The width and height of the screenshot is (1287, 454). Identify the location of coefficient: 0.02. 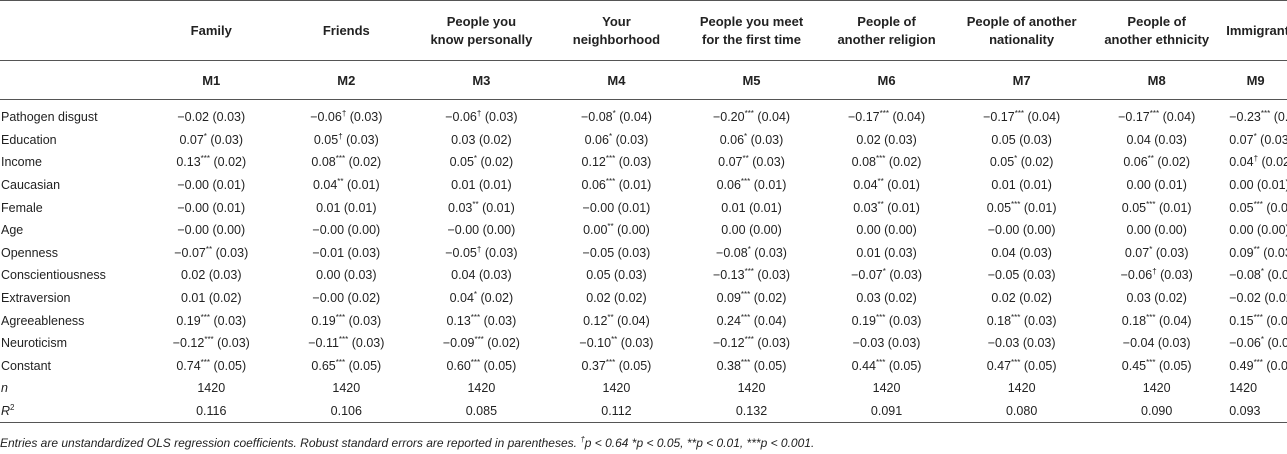
(598, 298).